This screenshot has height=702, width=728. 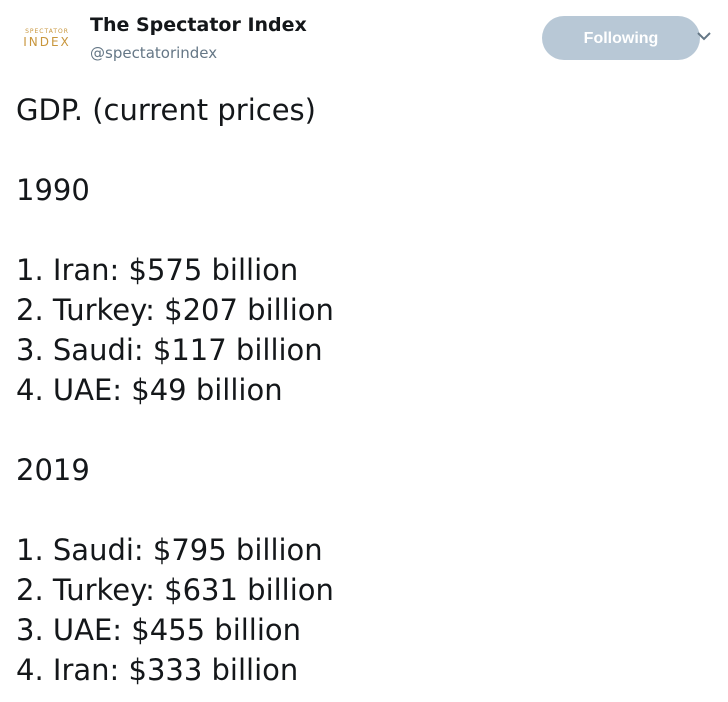 What do you see at coordinates (175, 590) in the screenshot?
I see `ranking-item: 2. Turkey: $631 billion` at bounding box center [175, 590].